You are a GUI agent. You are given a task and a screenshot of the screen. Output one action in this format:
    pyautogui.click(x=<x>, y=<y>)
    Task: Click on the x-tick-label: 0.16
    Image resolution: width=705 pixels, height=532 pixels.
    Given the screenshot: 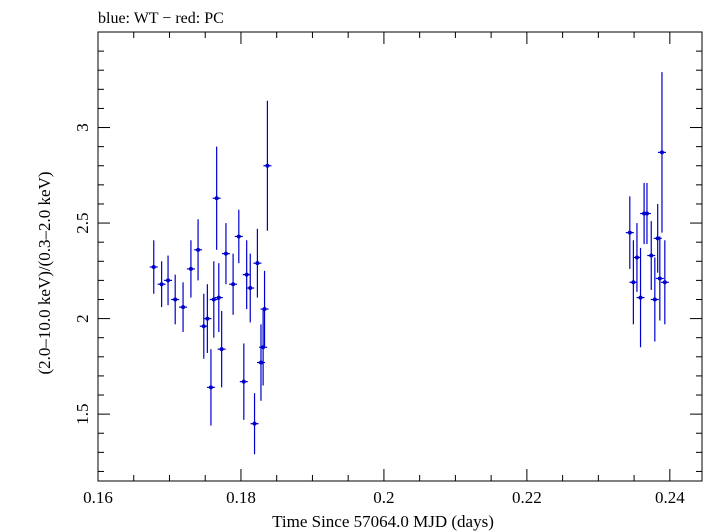 What is the action you would take?
    pyautogui.click(x=98, y=497)
    